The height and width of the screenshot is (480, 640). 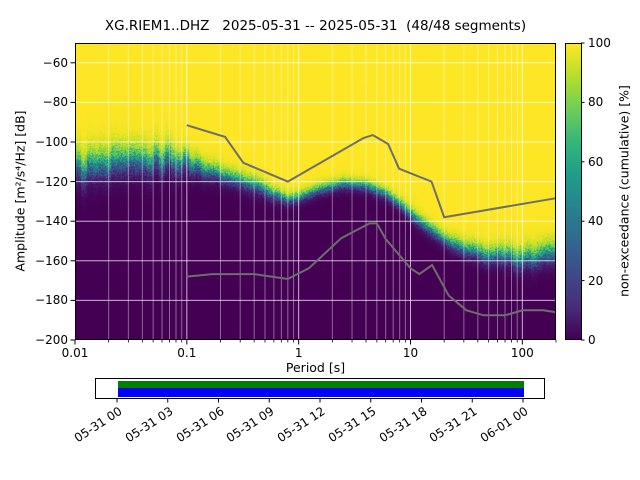 I want to click on timeline-box, so click(x=320, y=388).